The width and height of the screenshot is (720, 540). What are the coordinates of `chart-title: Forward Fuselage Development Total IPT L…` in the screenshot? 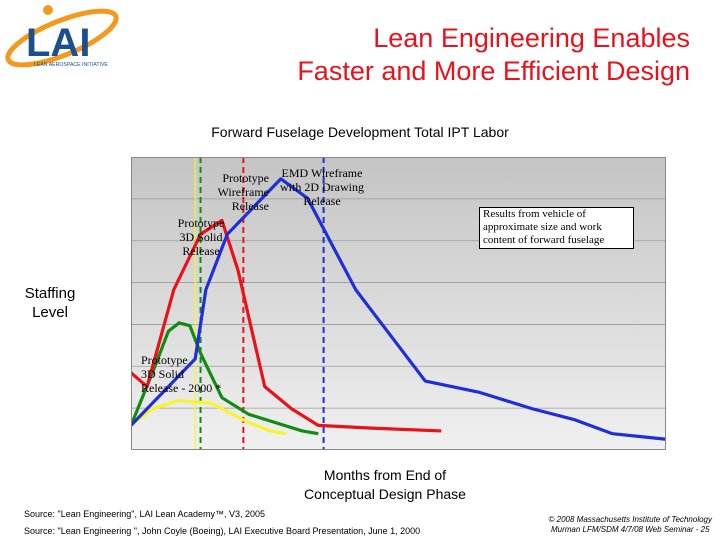 It's located at (360, 132).